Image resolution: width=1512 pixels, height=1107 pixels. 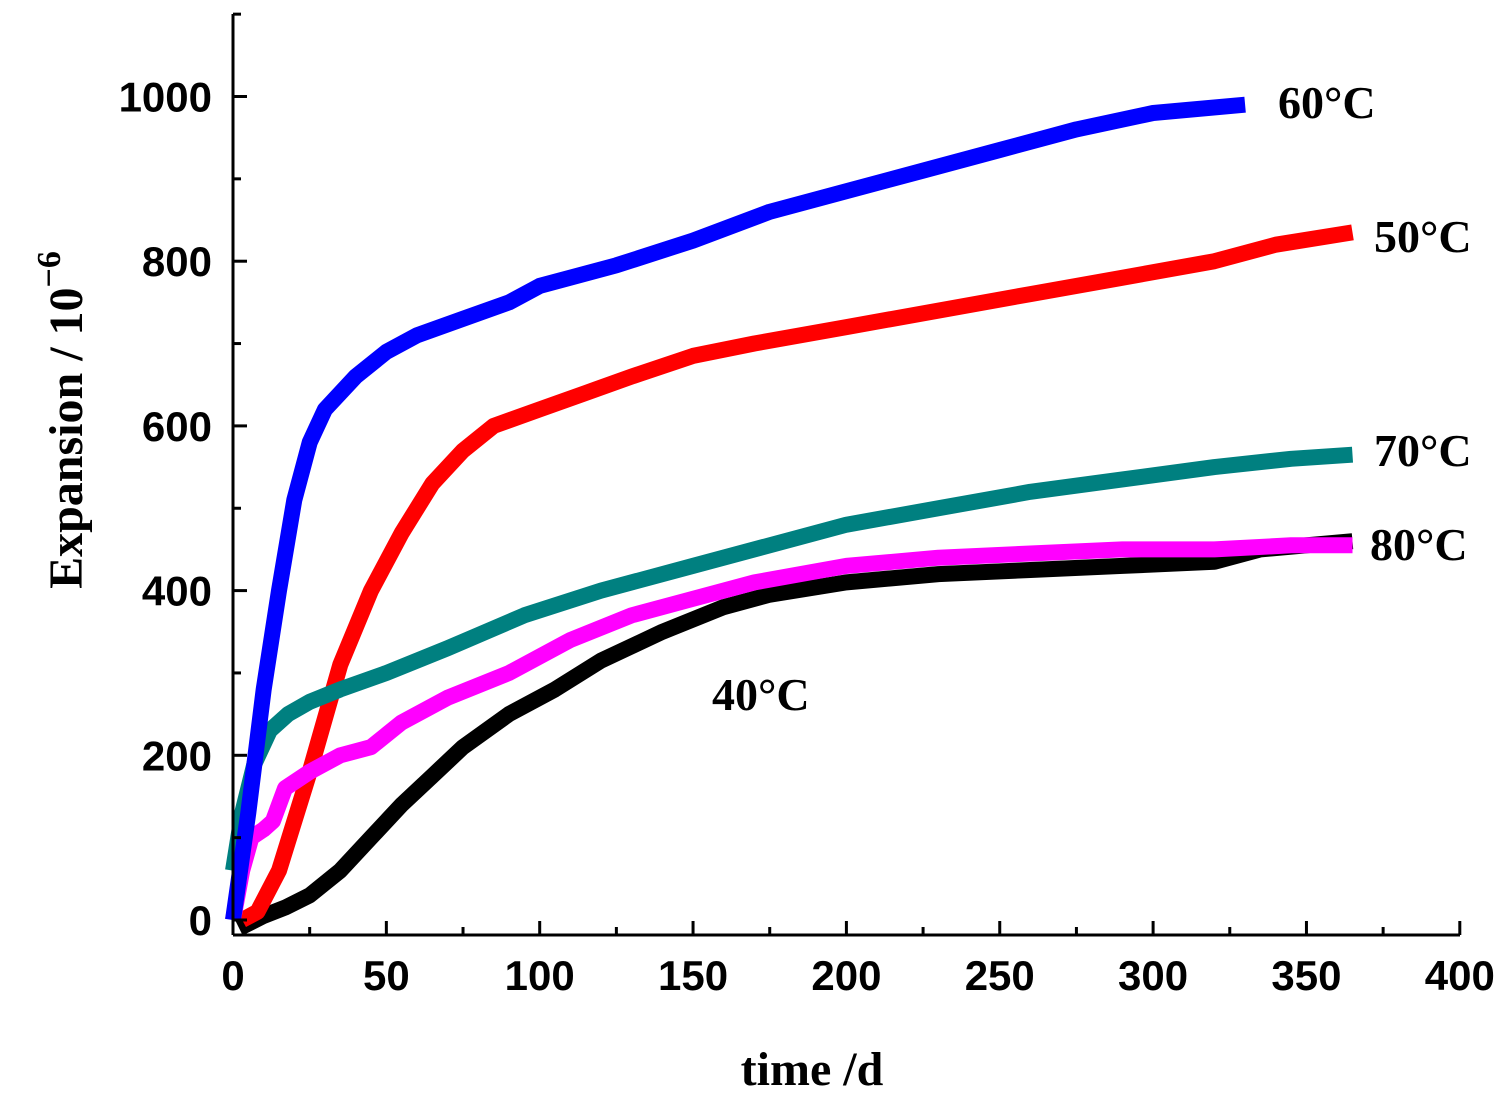 I want to click on series-label-80c: 80°C, so click(x=1419, y=544).